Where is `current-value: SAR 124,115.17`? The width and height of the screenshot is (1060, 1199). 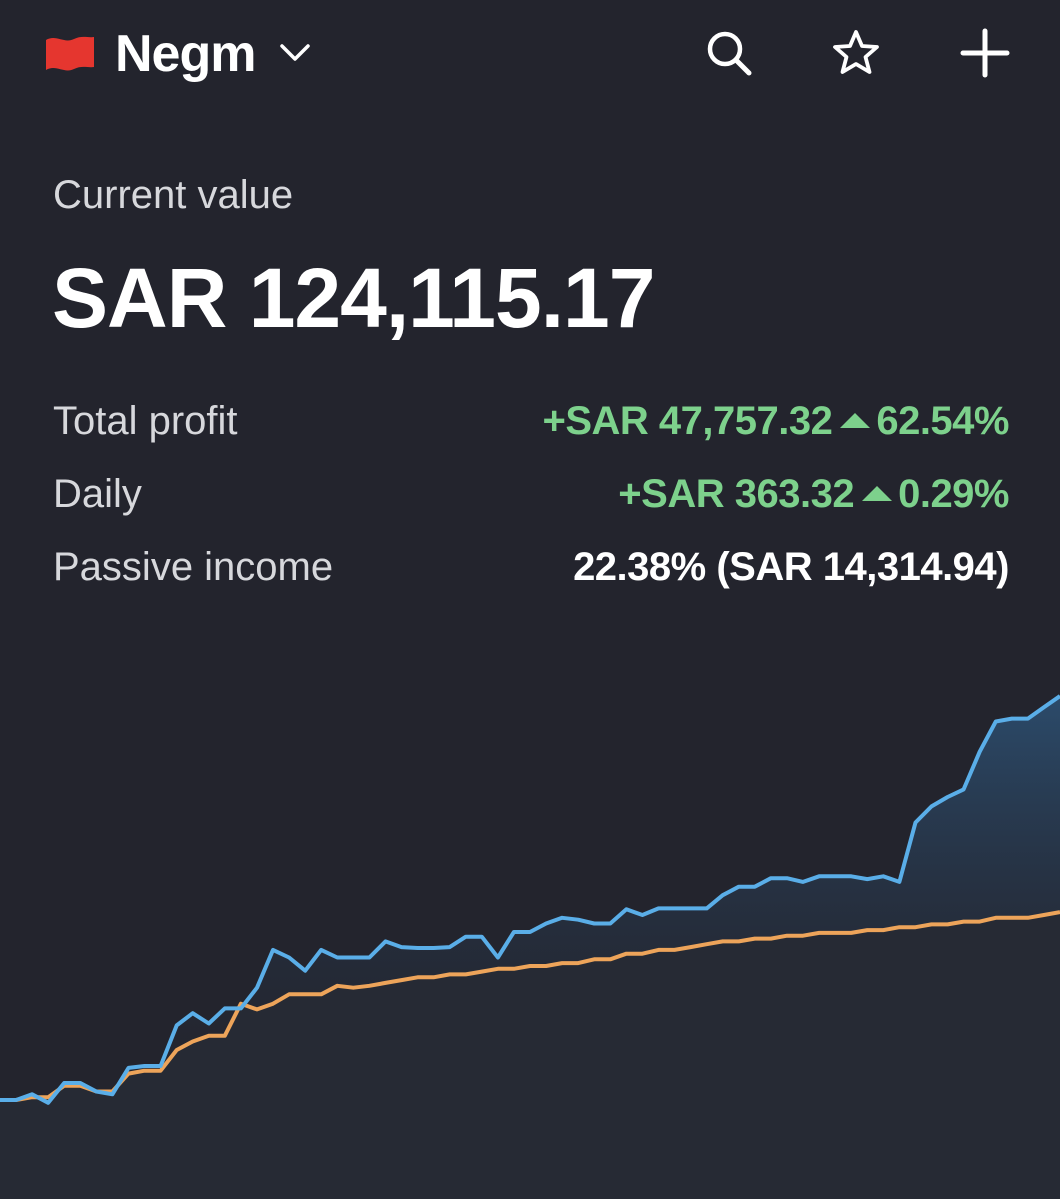 current-value: SAR 124,115.17 is located at coordinates (353, 298).